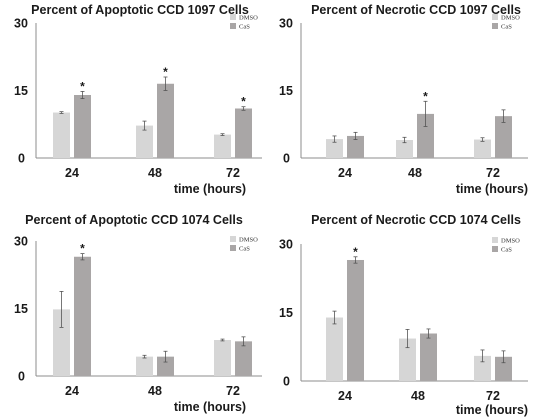 The image size is (550, 418). I want to click on chart-title: Percent of Necrotic CCD 1074 Cells, so click(416, 220).